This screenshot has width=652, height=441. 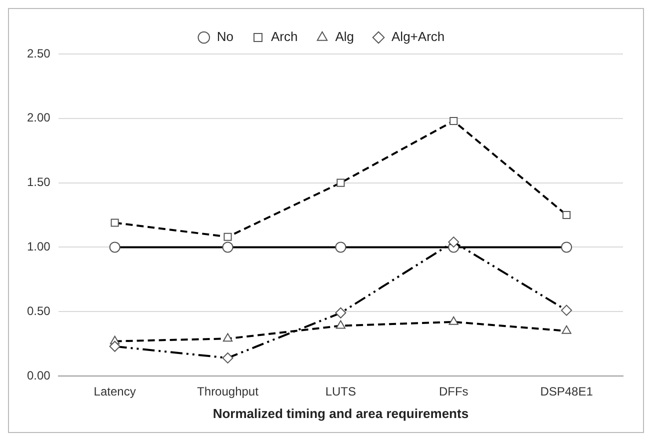 What do you see at coordinates (38, 375) in the screenshot?
I see `y-tick-label: 0.00` at bounding box center [38, 375].